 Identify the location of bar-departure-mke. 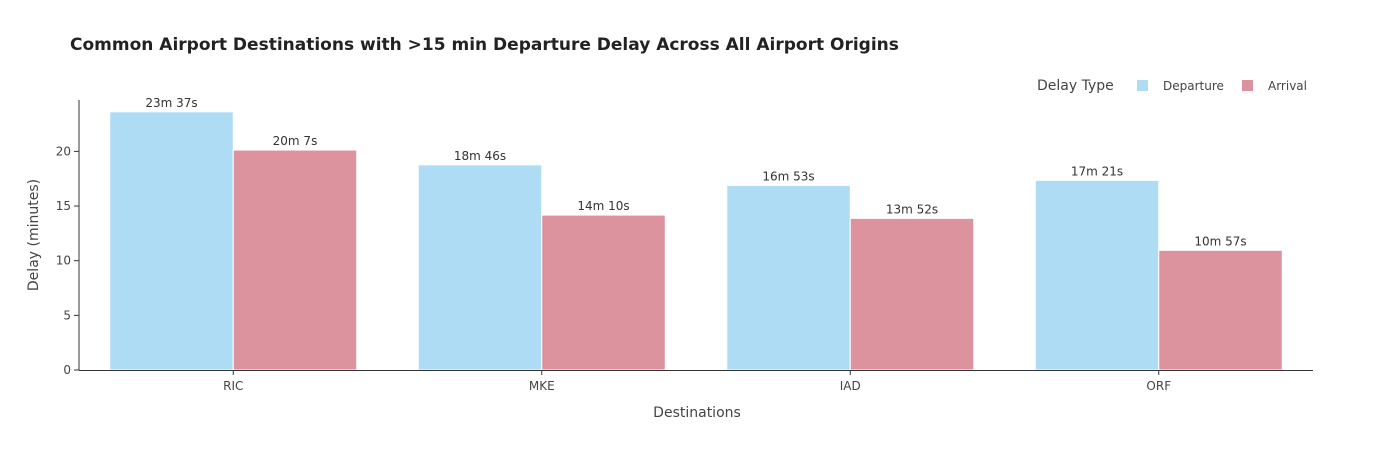
(480, 267).